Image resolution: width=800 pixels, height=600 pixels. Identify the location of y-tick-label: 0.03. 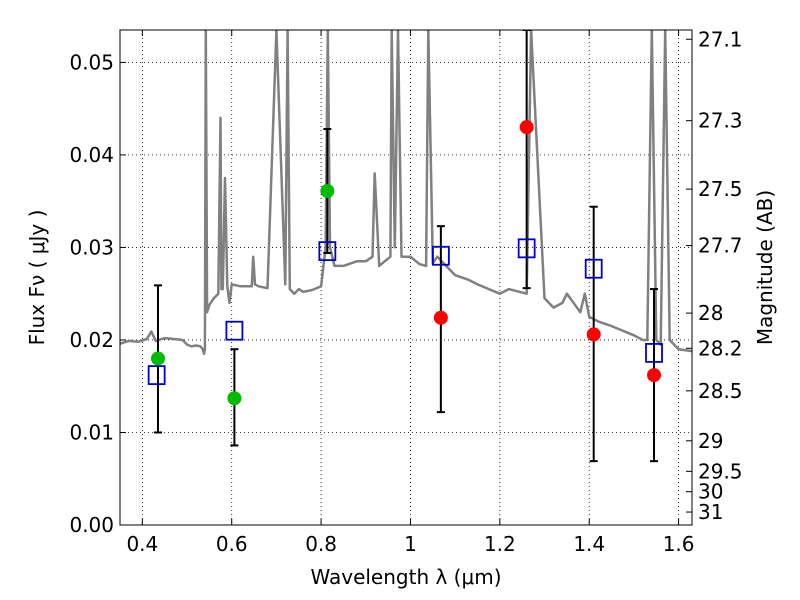
(91, 247).